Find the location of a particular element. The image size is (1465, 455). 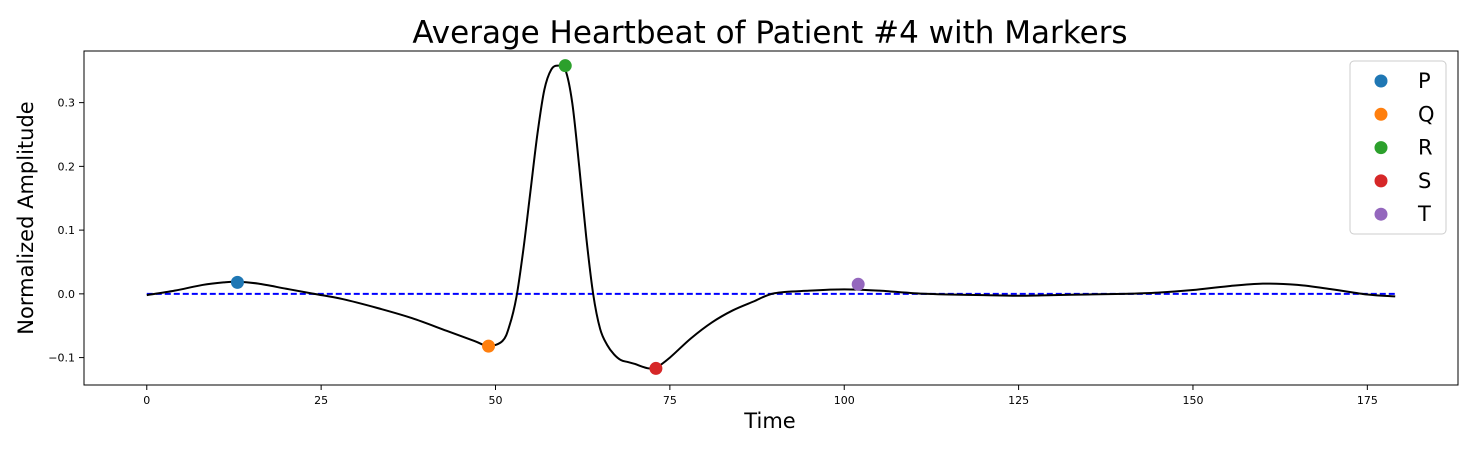

marker-r is located at coordinates (565, 66).